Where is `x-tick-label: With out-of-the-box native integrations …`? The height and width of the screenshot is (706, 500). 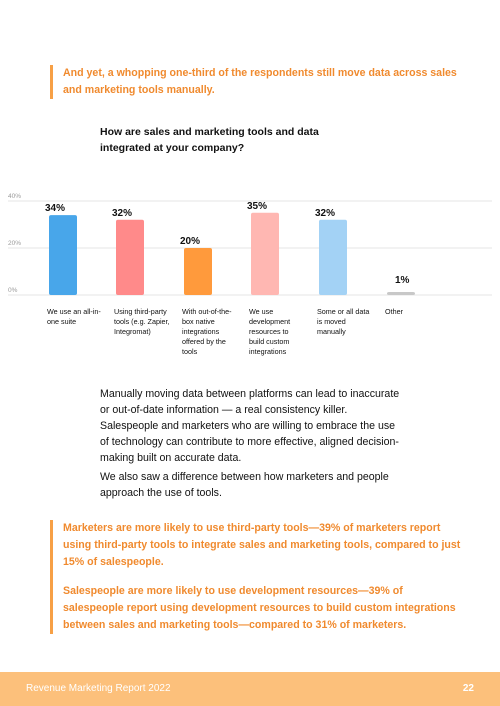
x-tick-label: With out-of-the-box native integrations … is located at coordinates (207, 331).